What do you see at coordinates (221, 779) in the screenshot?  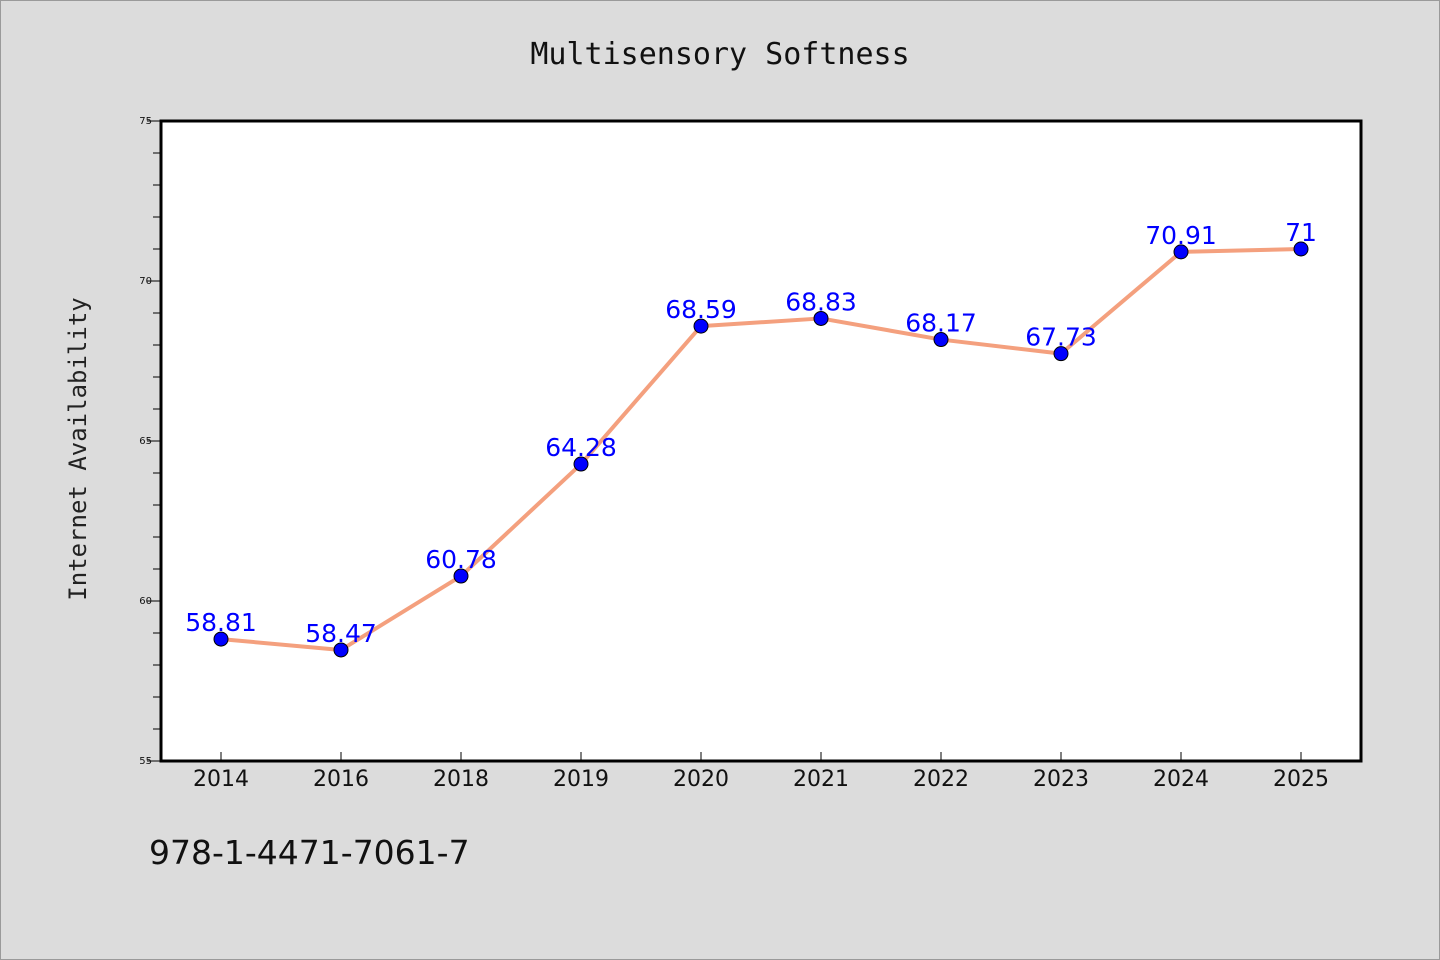 I see `x-tick-label: 2014` at bounding box center [221, 779].